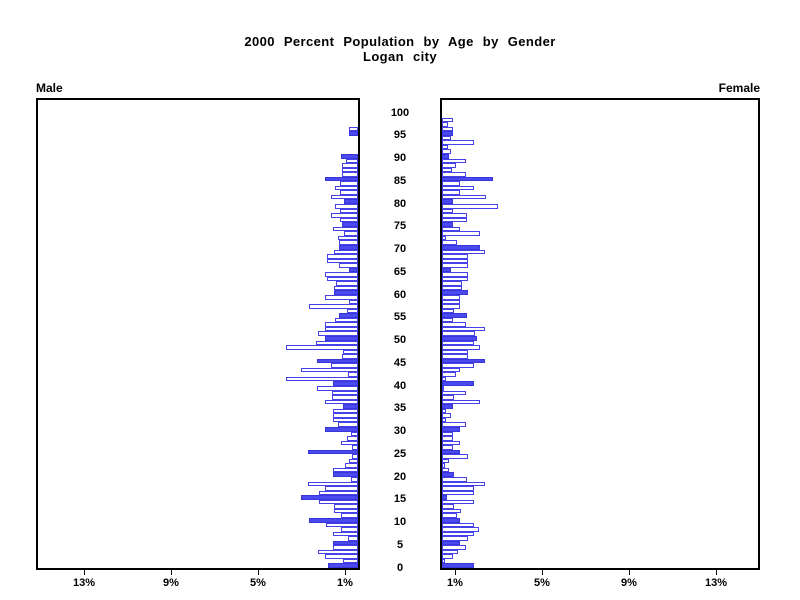 The height and width of the screenshot is (600, 800). What do you see at coordinates (455, 583) in the screenshot?
I see `female-x-tick-label-1: 1%` at bounding box center [455, 583].